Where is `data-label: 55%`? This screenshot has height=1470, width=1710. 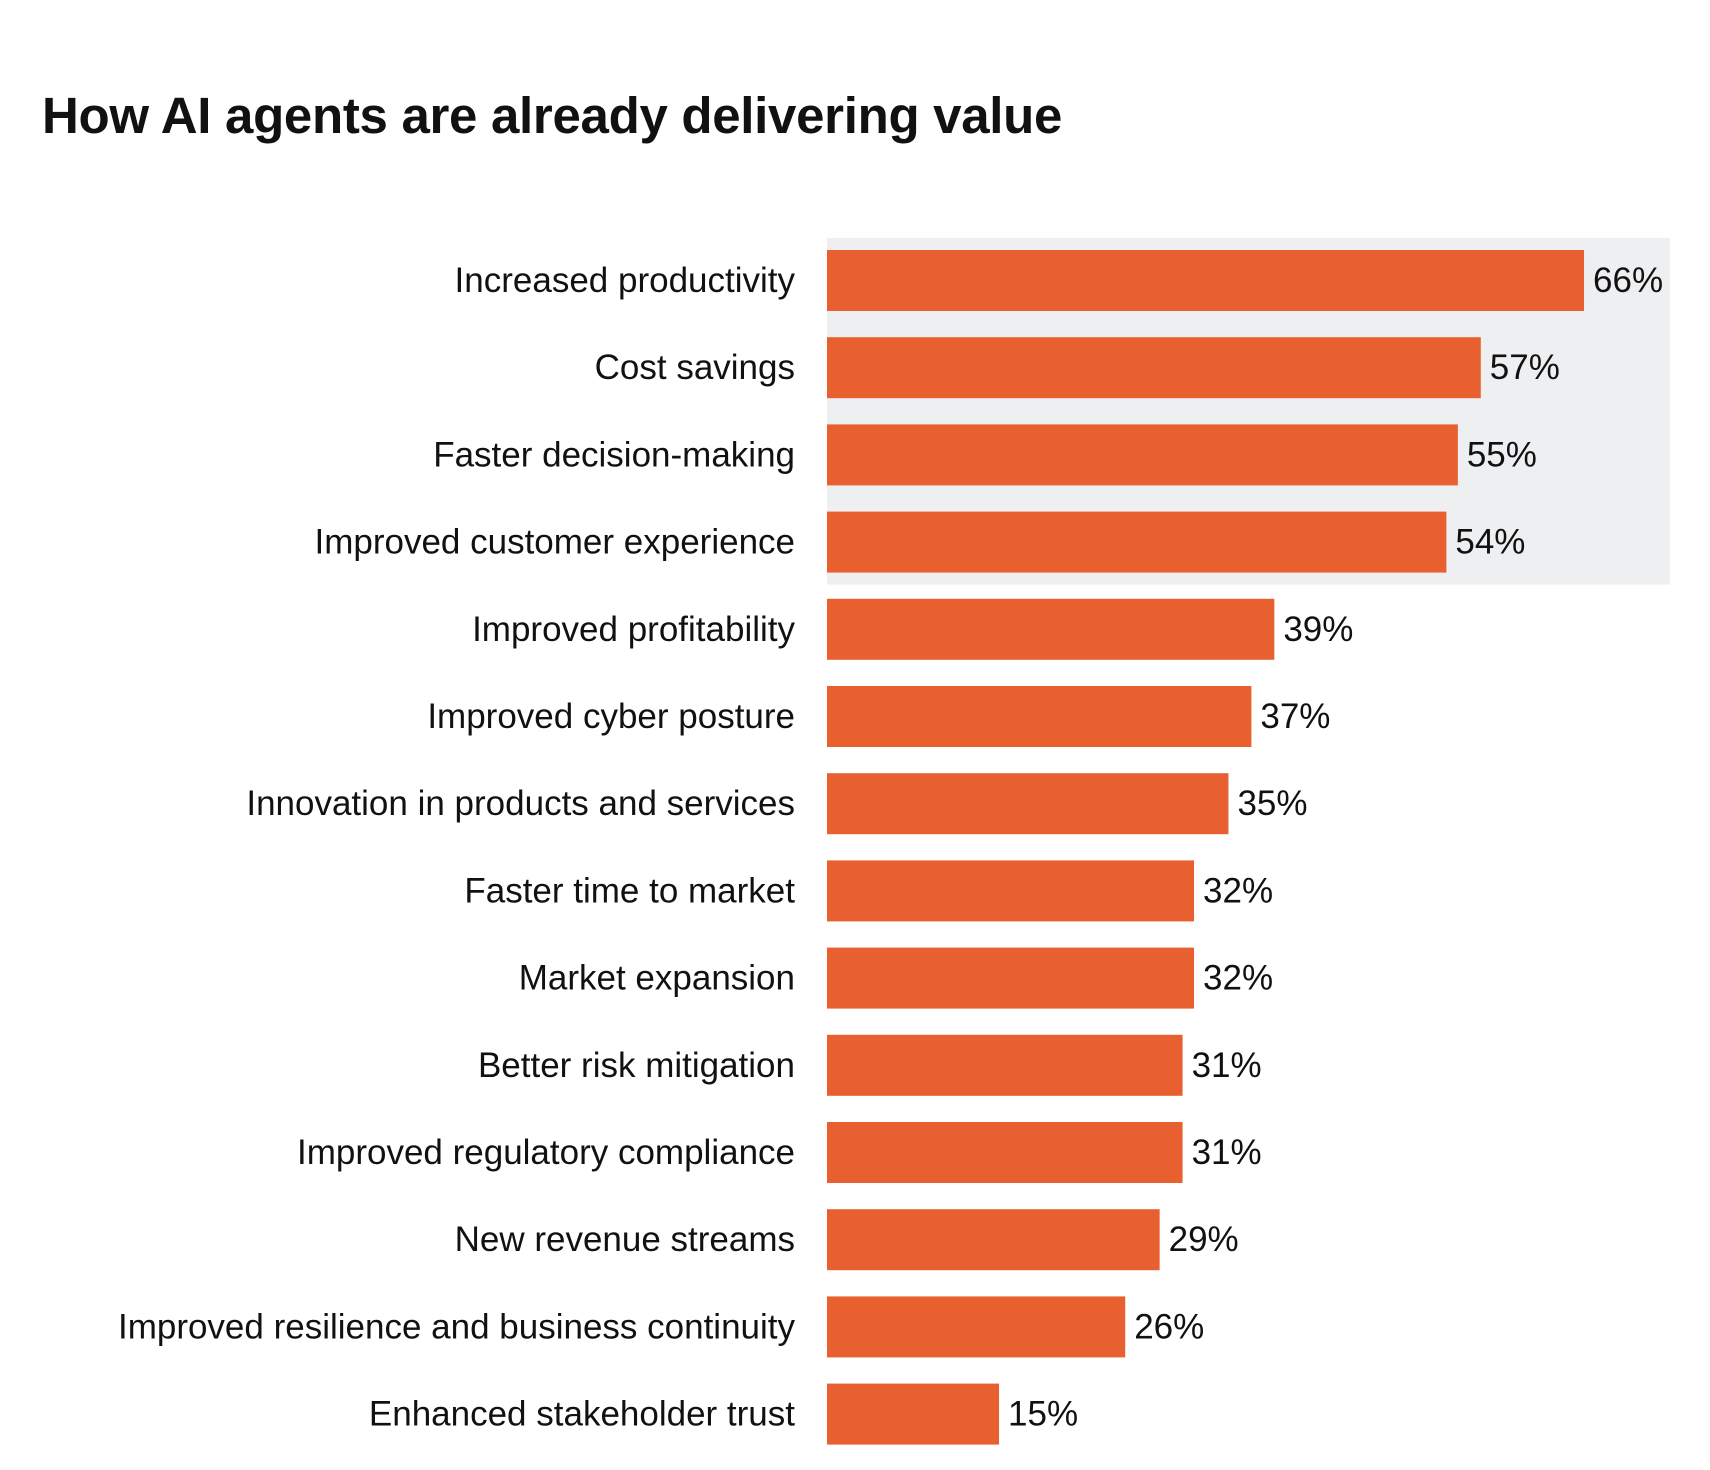 data-label: 55% is located at coordinates (1502, 454).